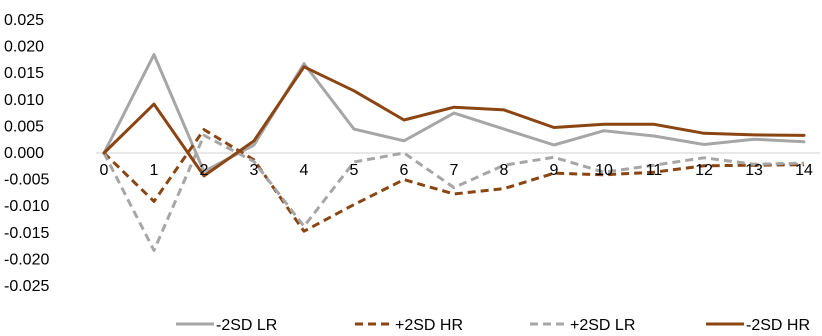 Image resolution: width=822 pixels, height=336 pixels. I want to click on x-tick-label: 5, so click(354, 170).